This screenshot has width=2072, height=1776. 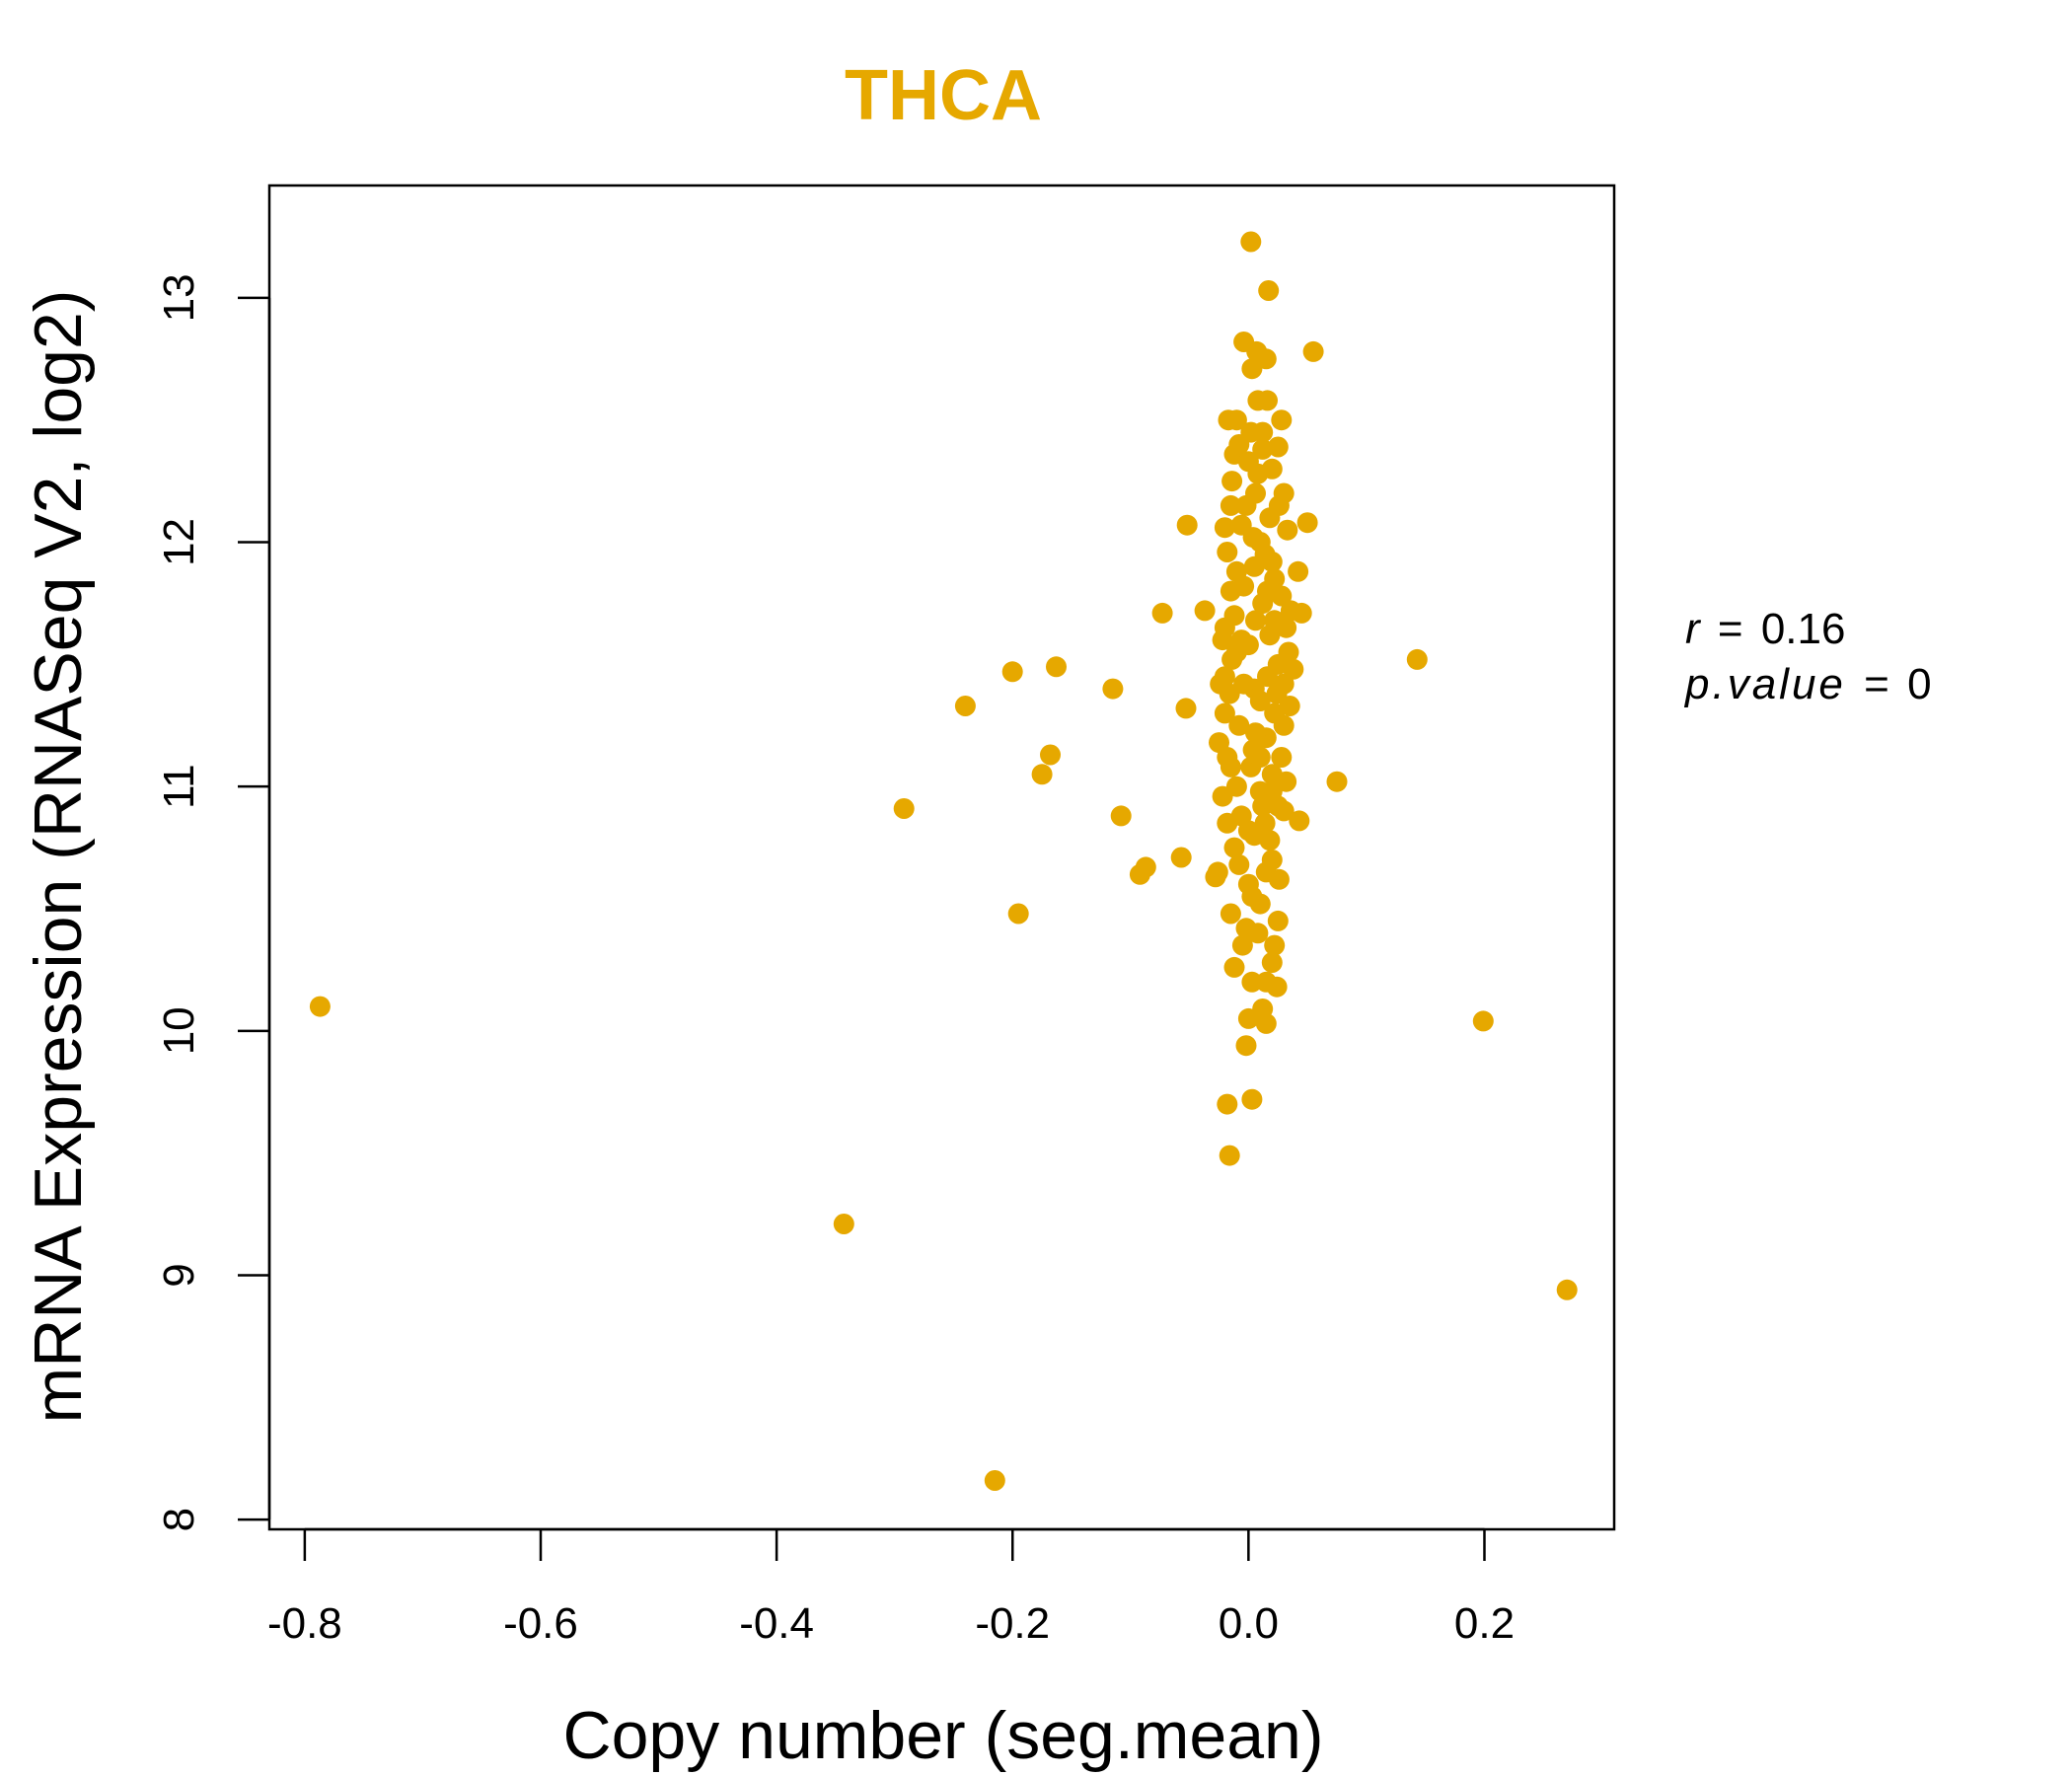 I want to click on r-value: 0.16, so click(x=1803, y=629).